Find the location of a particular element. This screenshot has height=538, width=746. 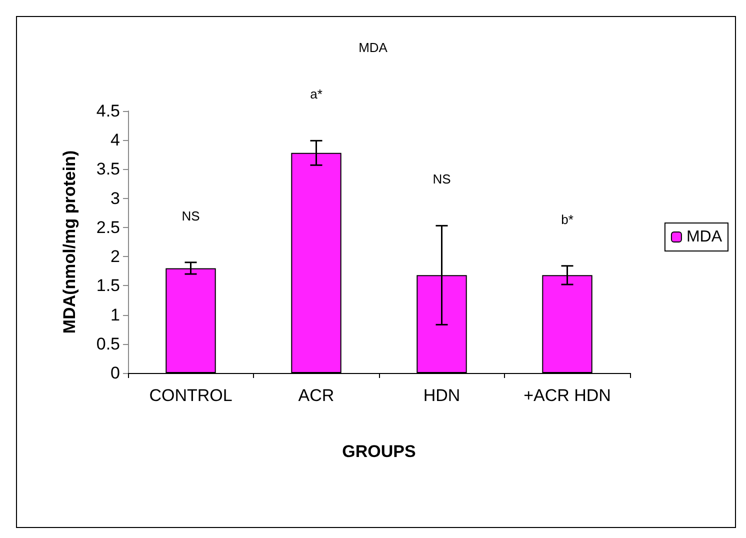

y-tick-label: 4.5 is located at coordinates (108, 111).